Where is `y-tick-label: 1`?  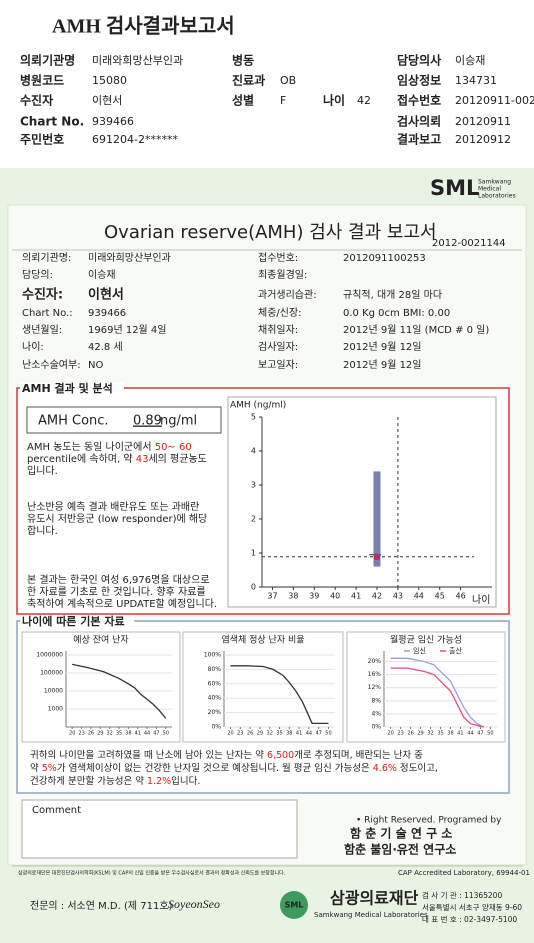 y-tick-label: 1 is located at coordinates (253, 553).